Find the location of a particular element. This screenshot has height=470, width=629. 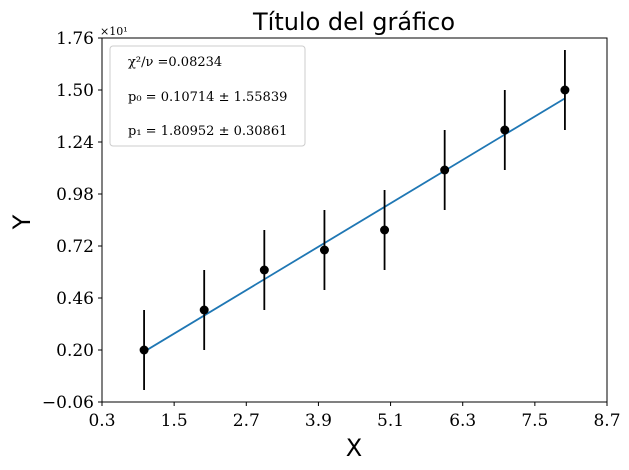

y-axis-label: Y is located at coordinates (22, 222).